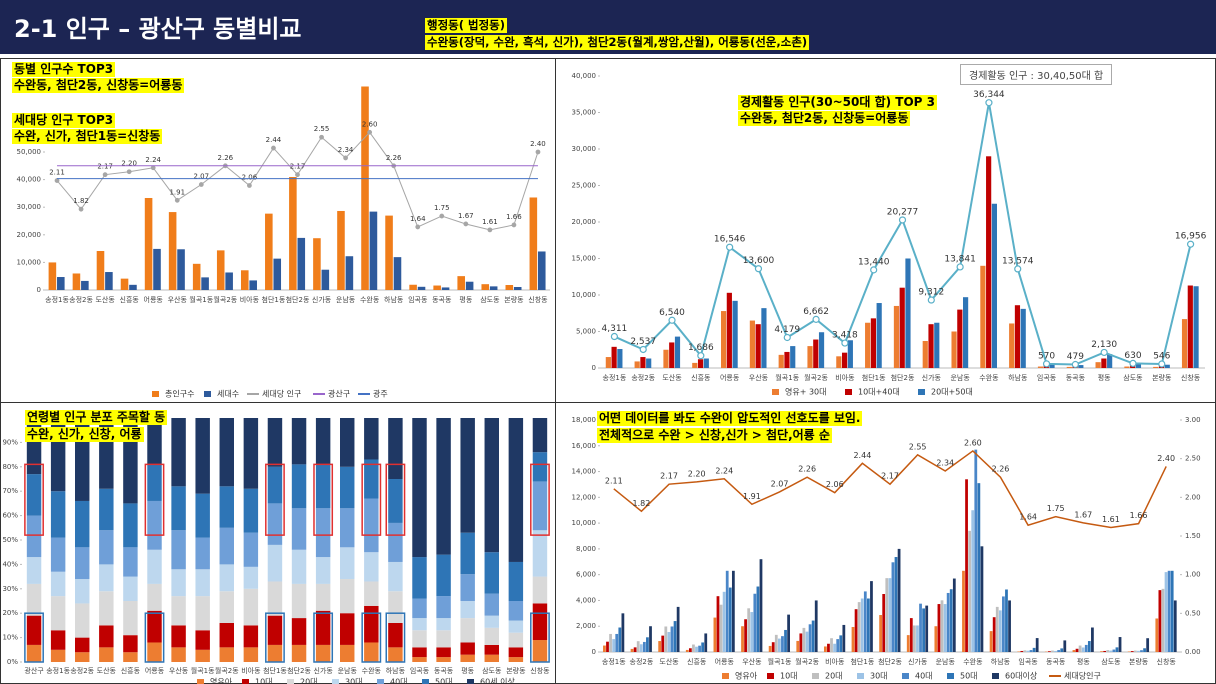  What do you see at coordinates (932, 377) in the screenshot?
I see `x-tick-label: 신가동` at bounding box center [932, 377].